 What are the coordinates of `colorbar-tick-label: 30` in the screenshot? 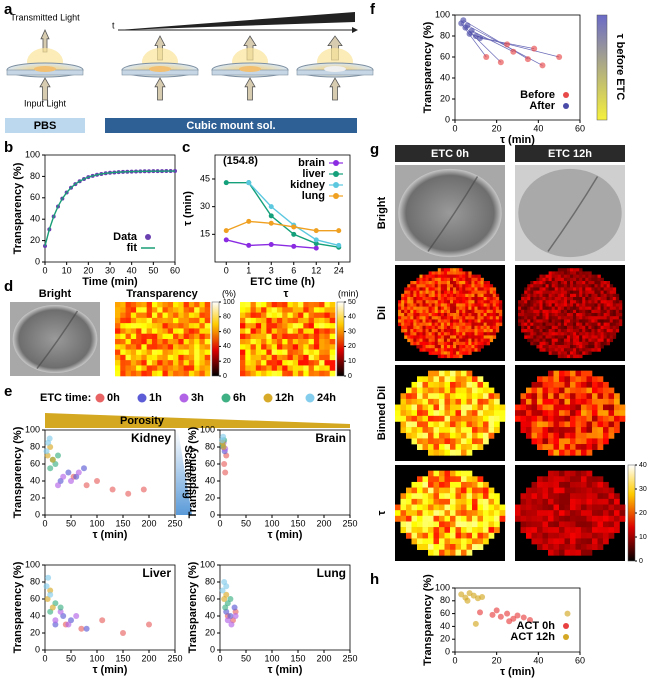 It's located at (643, 489).